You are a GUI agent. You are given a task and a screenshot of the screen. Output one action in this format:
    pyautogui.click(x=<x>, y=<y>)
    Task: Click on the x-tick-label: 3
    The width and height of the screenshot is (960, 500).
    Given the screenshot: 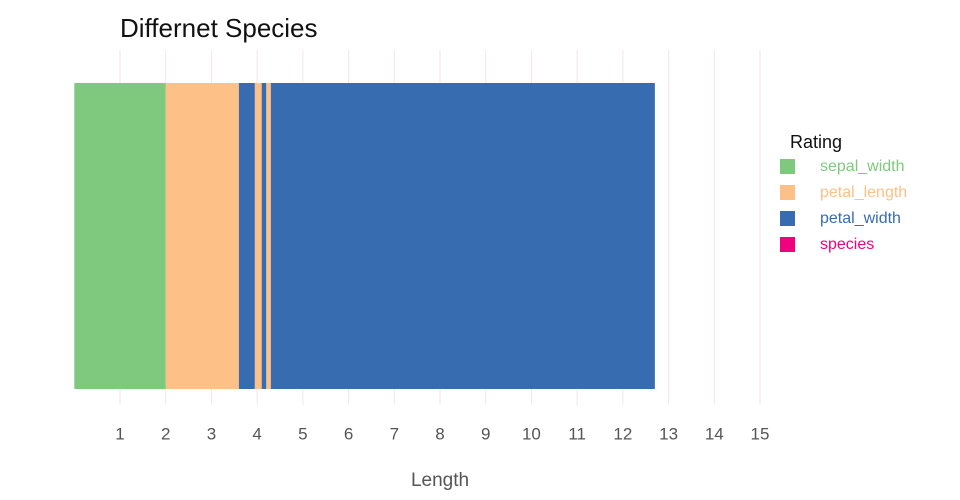 What is the action you would take?
    pyautogui.click(x=211, y=433)
    